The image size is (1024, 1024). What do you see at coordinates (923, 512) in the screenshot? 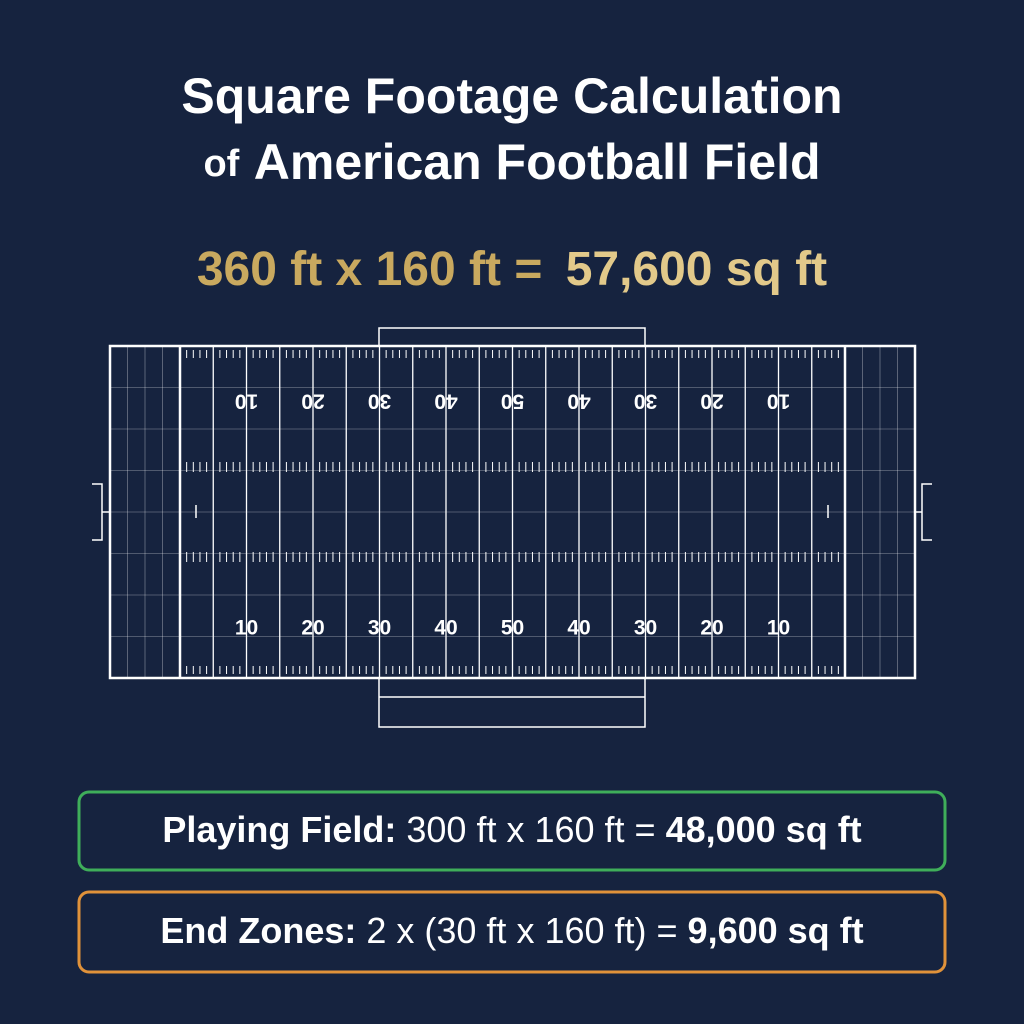
I see `goal-post-right` at bounding box center [923, 512].